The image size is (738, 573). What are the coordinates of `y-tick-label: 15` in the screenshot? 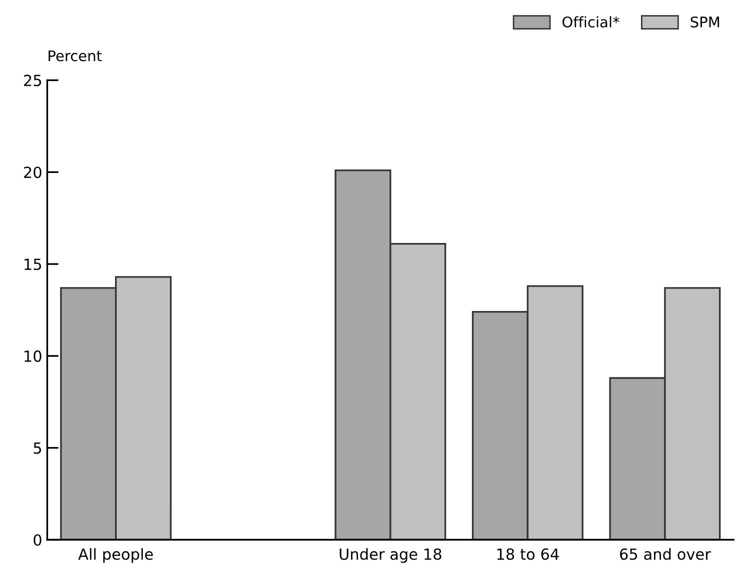 It's located at (33, 264).